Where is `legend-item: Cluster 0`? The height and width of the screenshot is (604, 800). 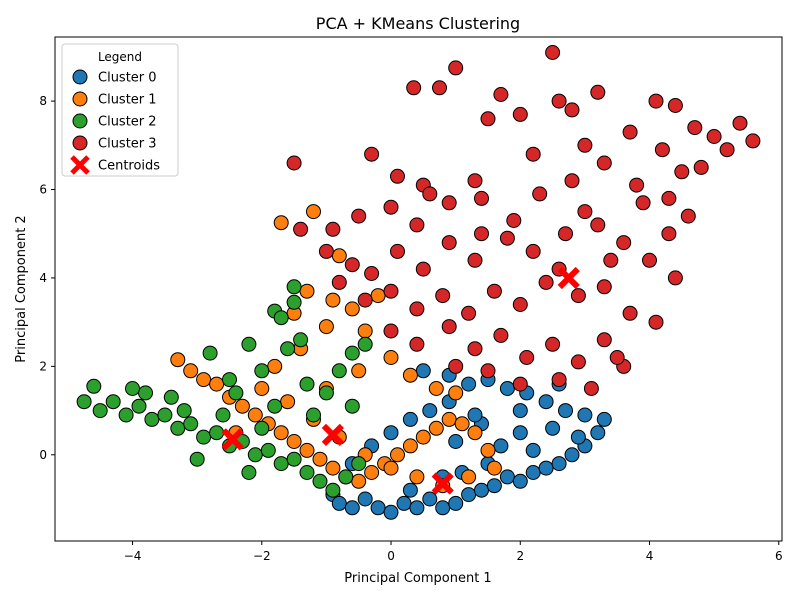
legend-item: Cluster 0 is located at coordinates (114, 77).